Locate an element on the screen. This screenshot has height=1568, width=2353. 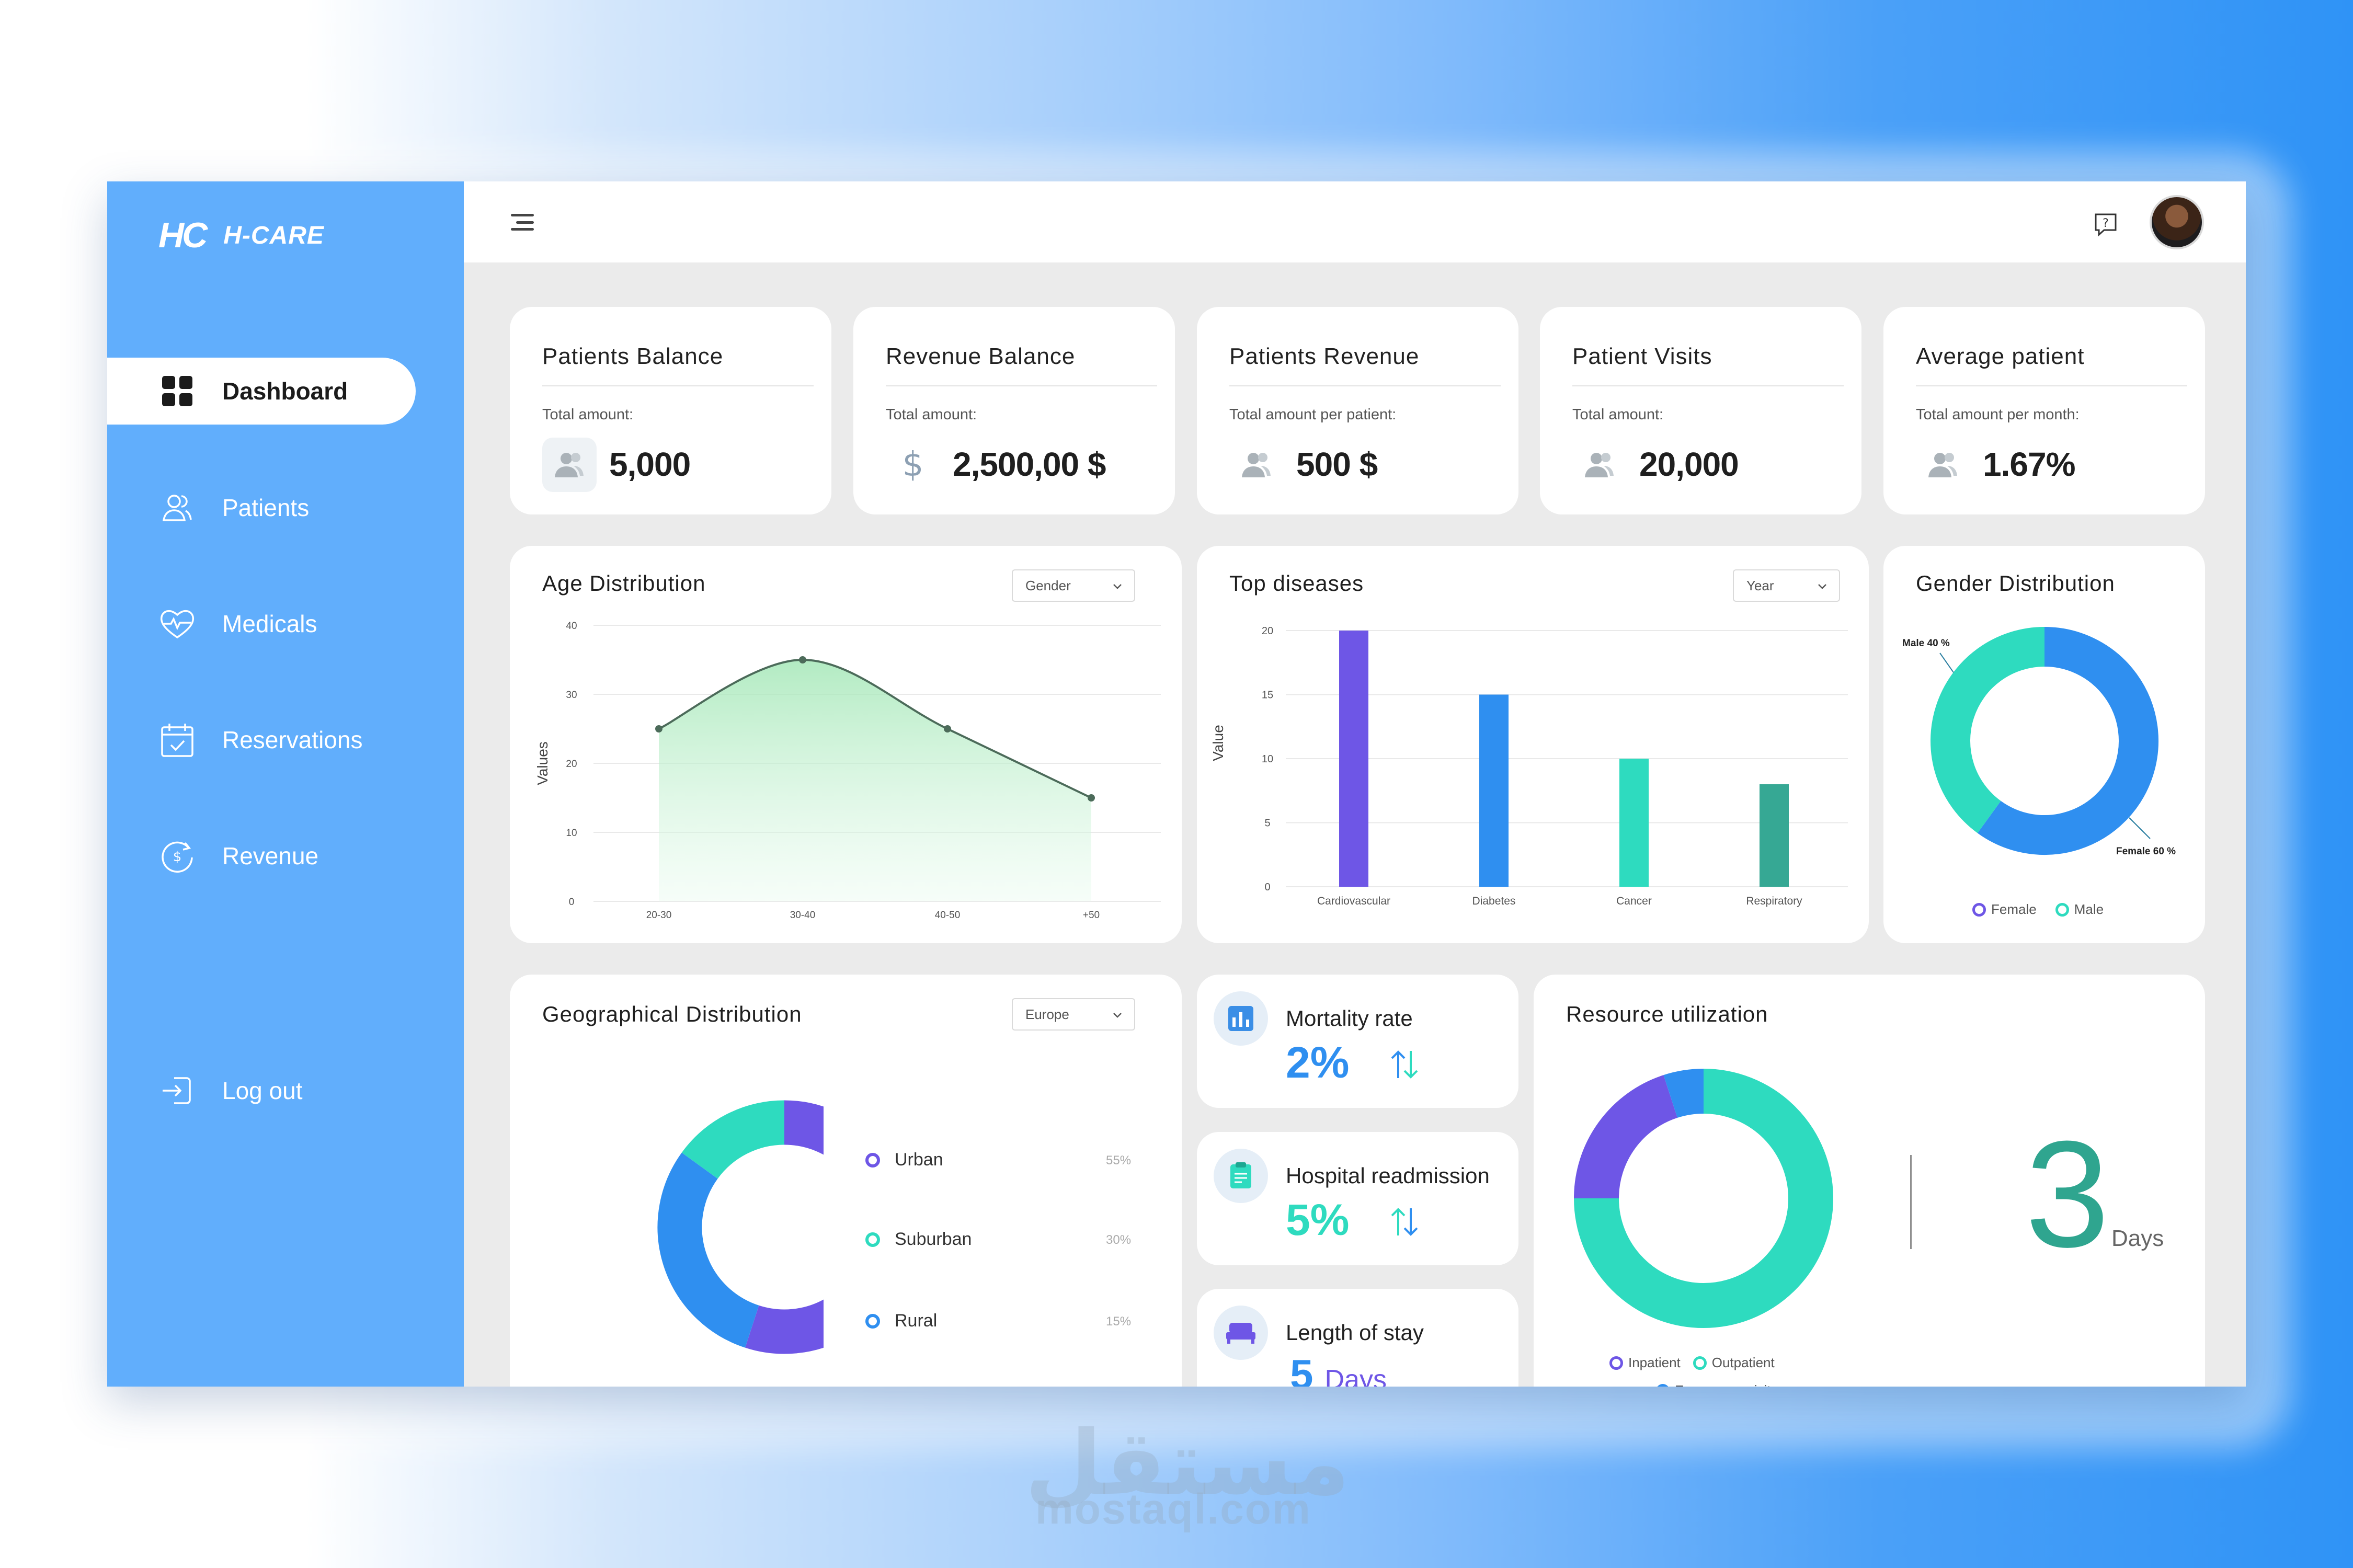
clipboard-icon is located at coordinates (1241, 1176).